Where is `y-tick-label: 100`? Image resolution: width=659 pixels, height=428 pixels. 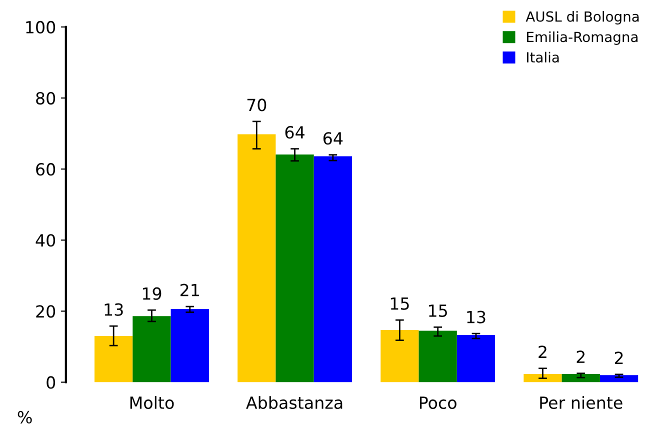
y-tick-label: 100 is located at coordinates (41, 27).